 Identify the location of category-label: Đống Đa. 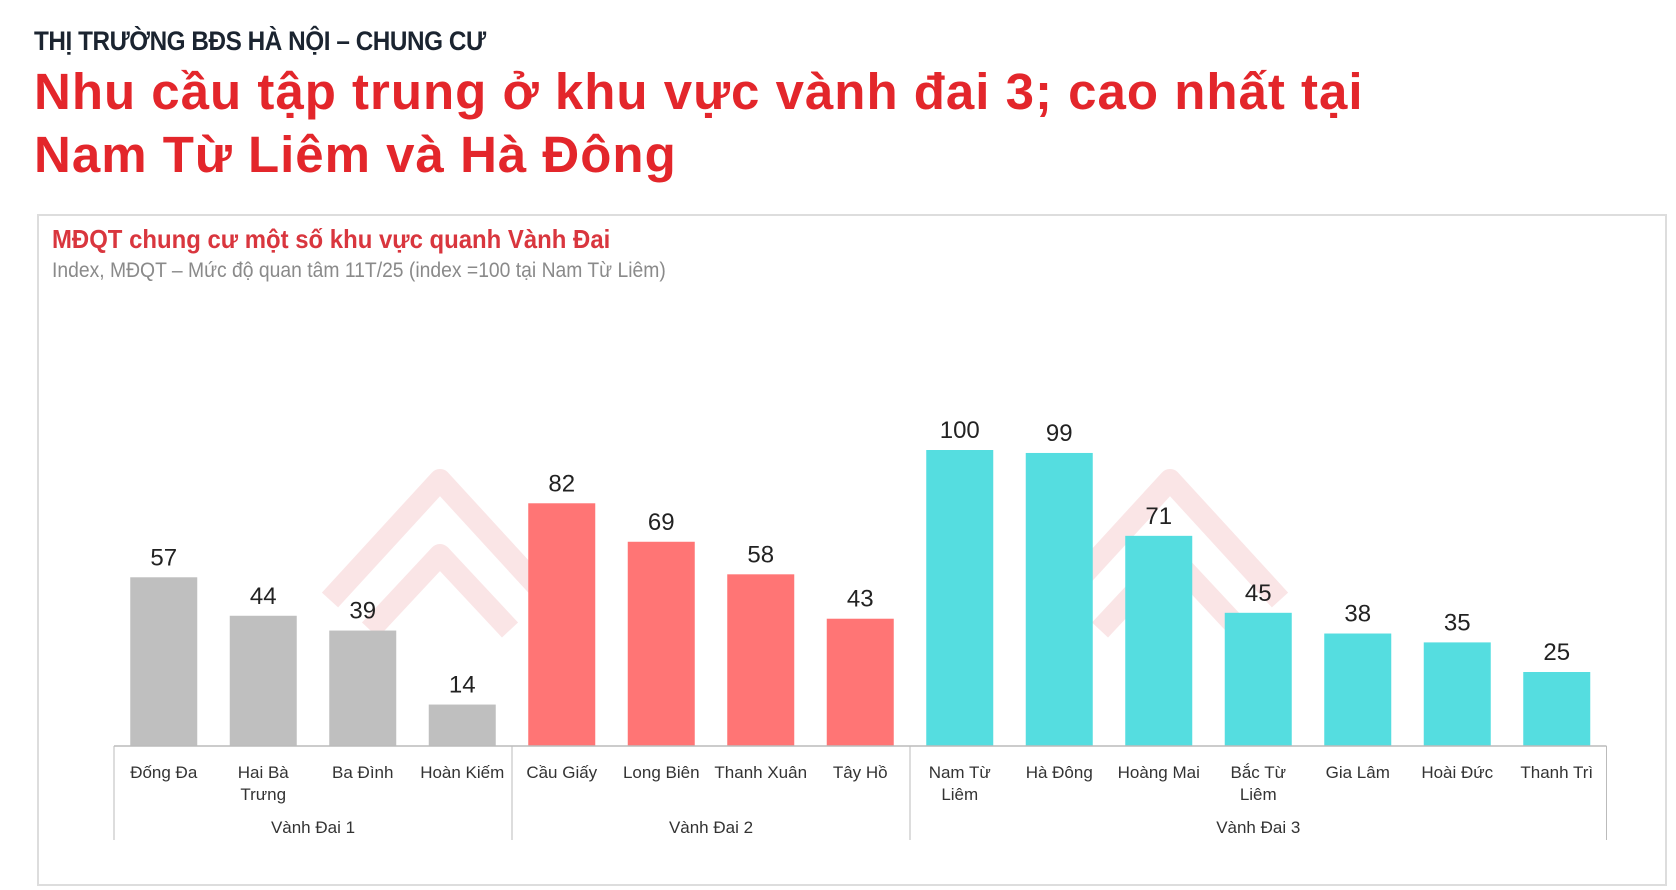
(164, 772).